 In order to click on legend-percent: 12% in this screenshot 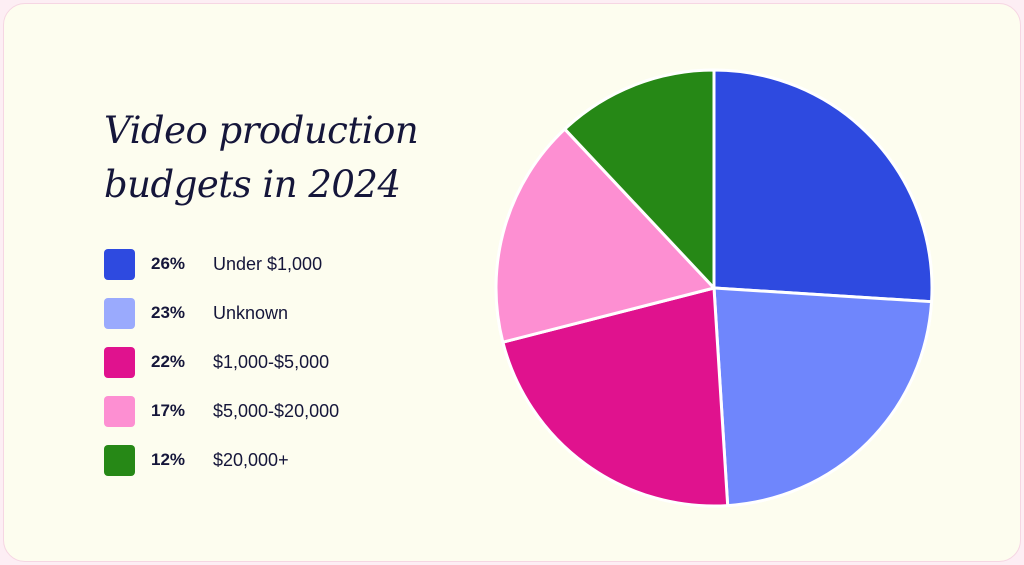, I will do `click(168, 459)`.